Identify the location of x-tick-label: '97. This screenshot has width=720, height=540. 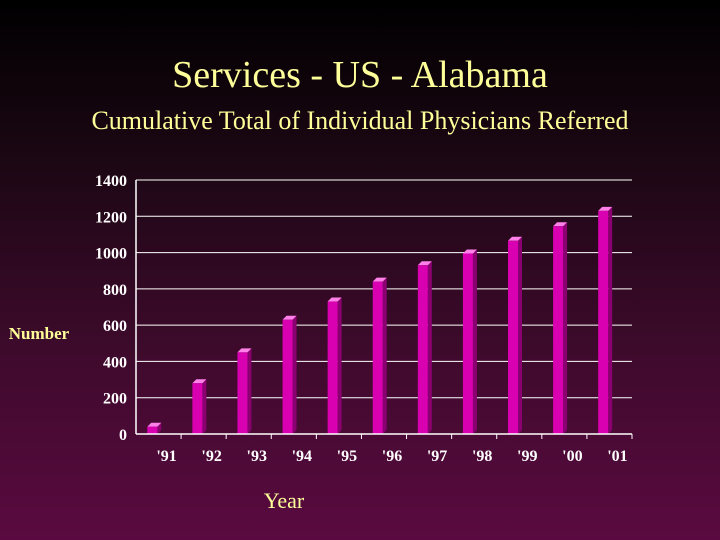
(437, 456).